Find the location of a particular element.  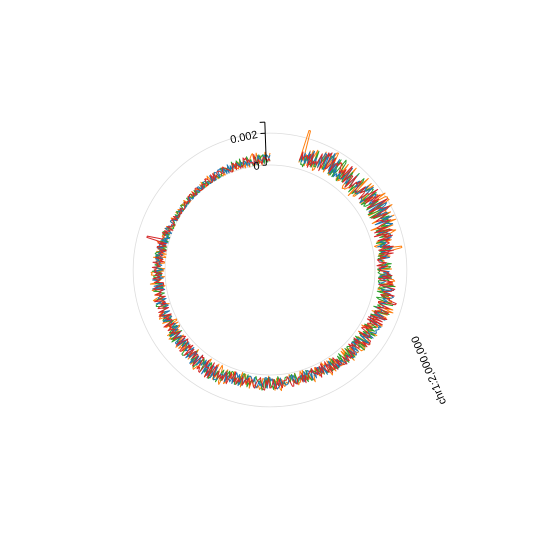

y-tick-label-0.002: 0.002 is located at coordinates (243, 137).